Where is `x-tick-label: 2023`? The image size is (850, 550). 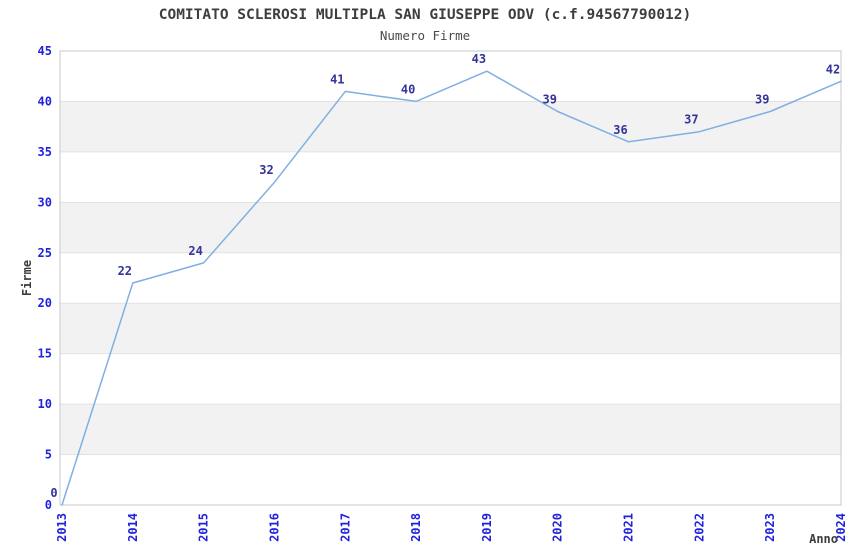 x-tick-label: 2023 is located at coordinates (770, 527).